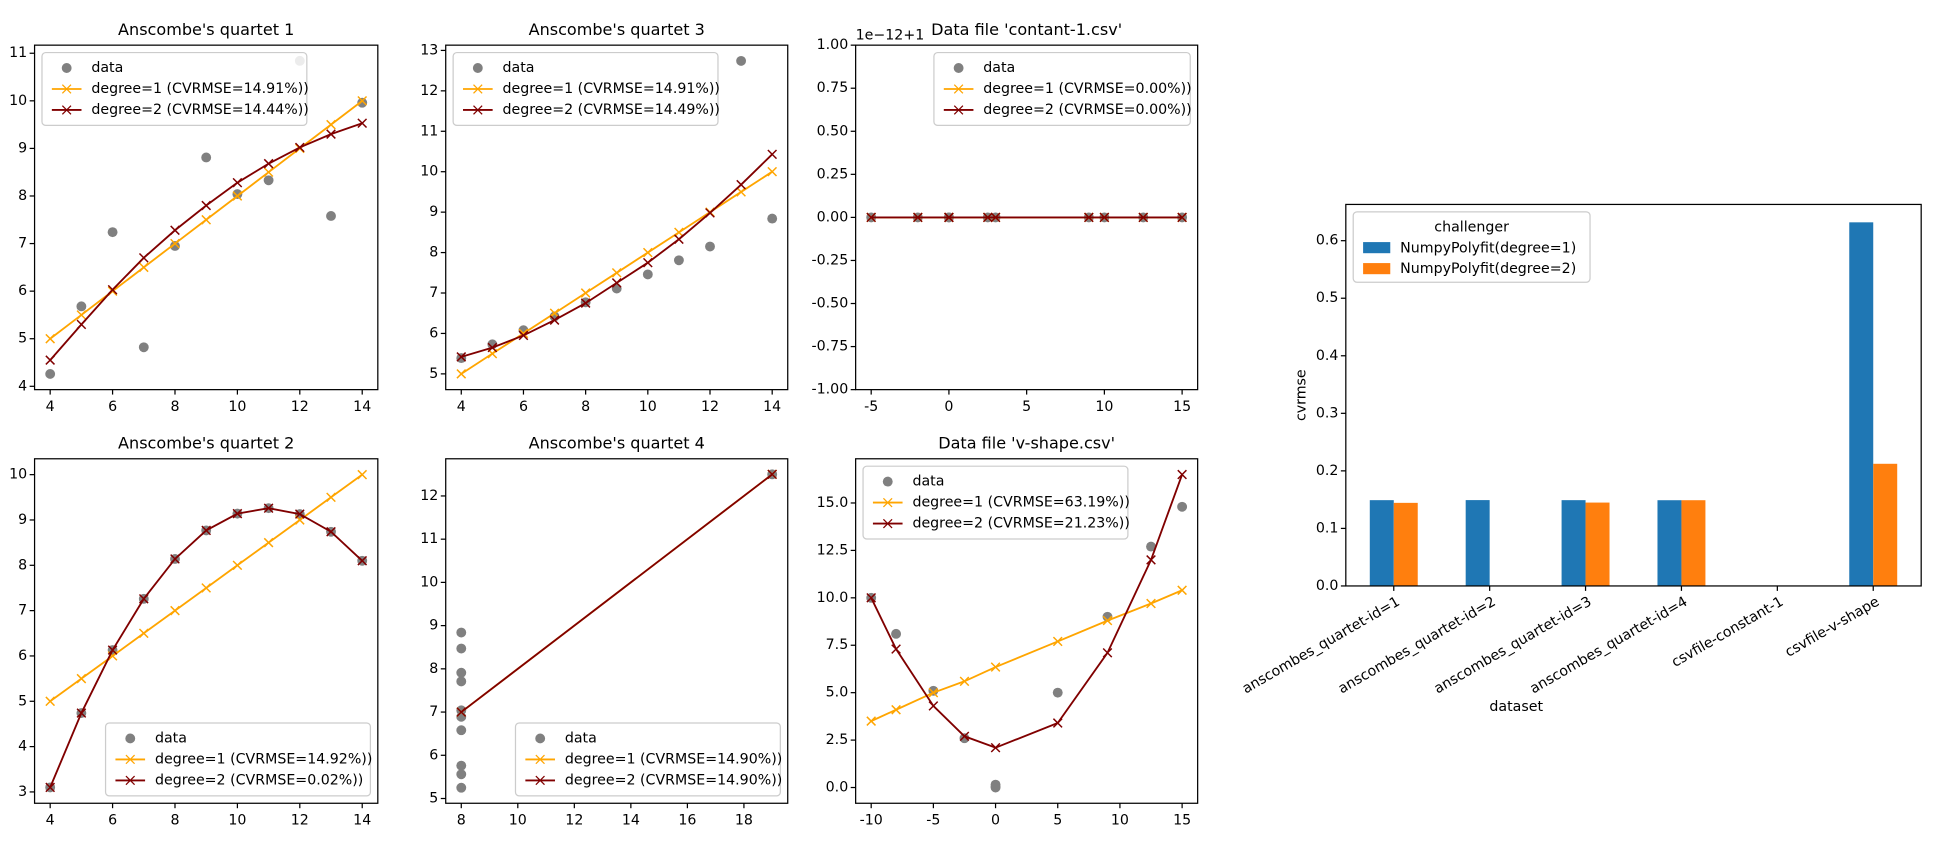 The width and height of the screenshot is (1936, 866). I want to click on y-tick-label: 0.1, so click(1327, 528).